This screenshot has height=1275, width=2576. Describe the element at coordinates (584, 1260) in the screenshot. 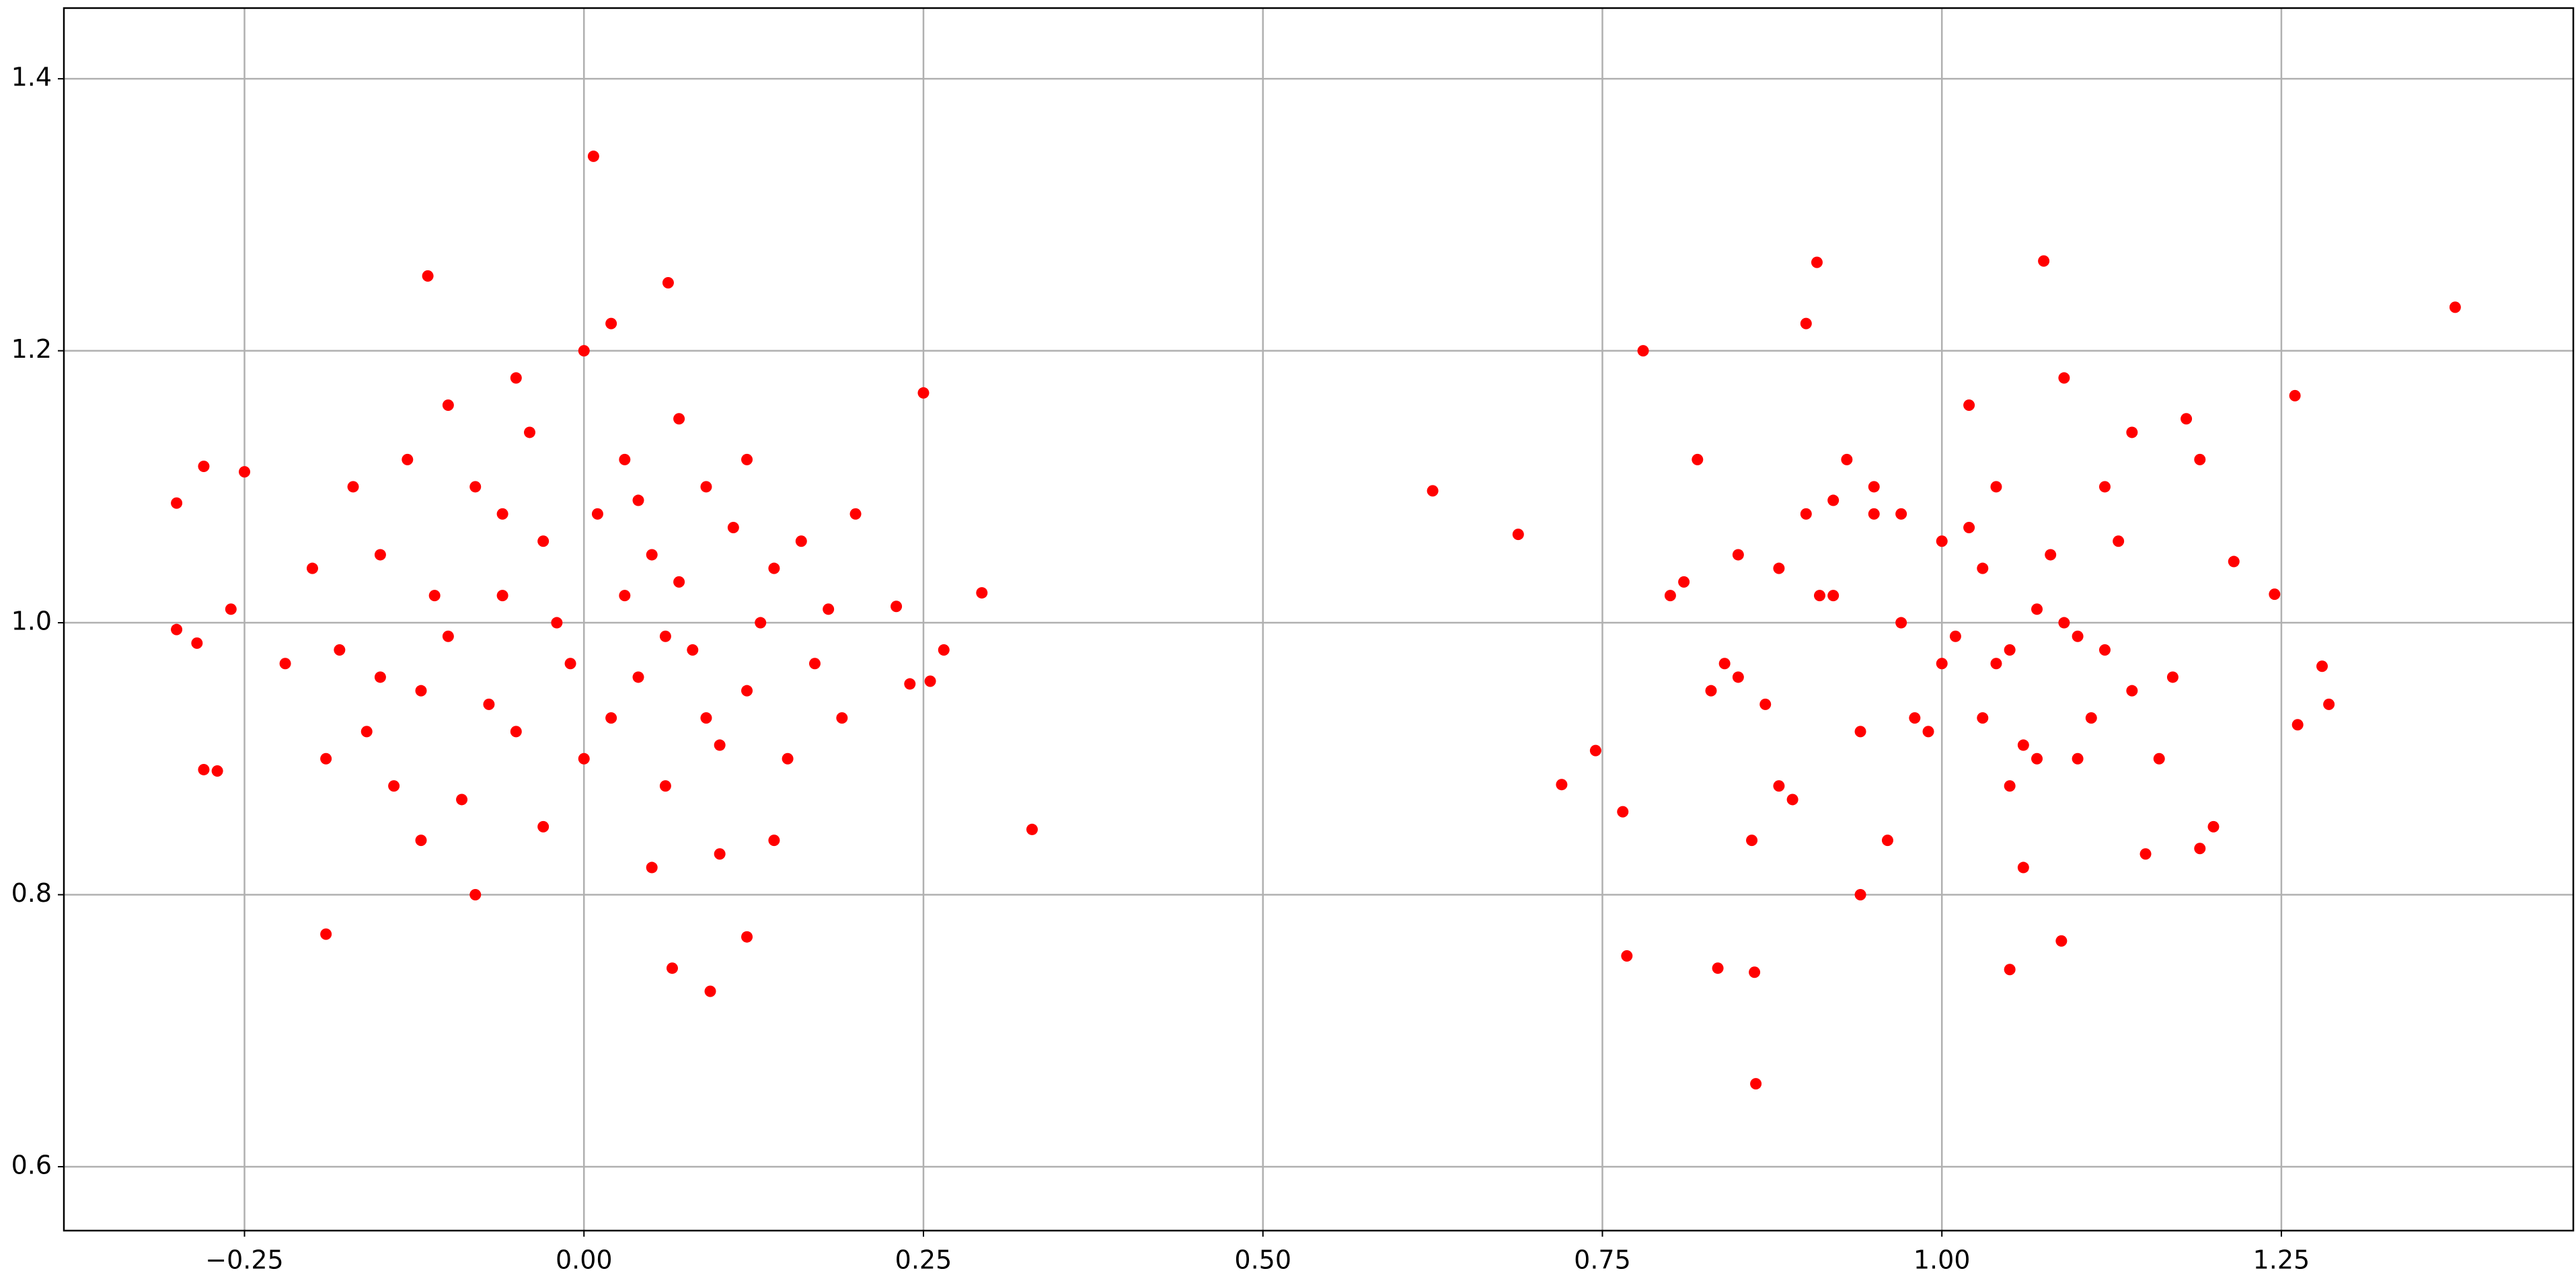

I see `x-tick-label: 0.00` at that location.